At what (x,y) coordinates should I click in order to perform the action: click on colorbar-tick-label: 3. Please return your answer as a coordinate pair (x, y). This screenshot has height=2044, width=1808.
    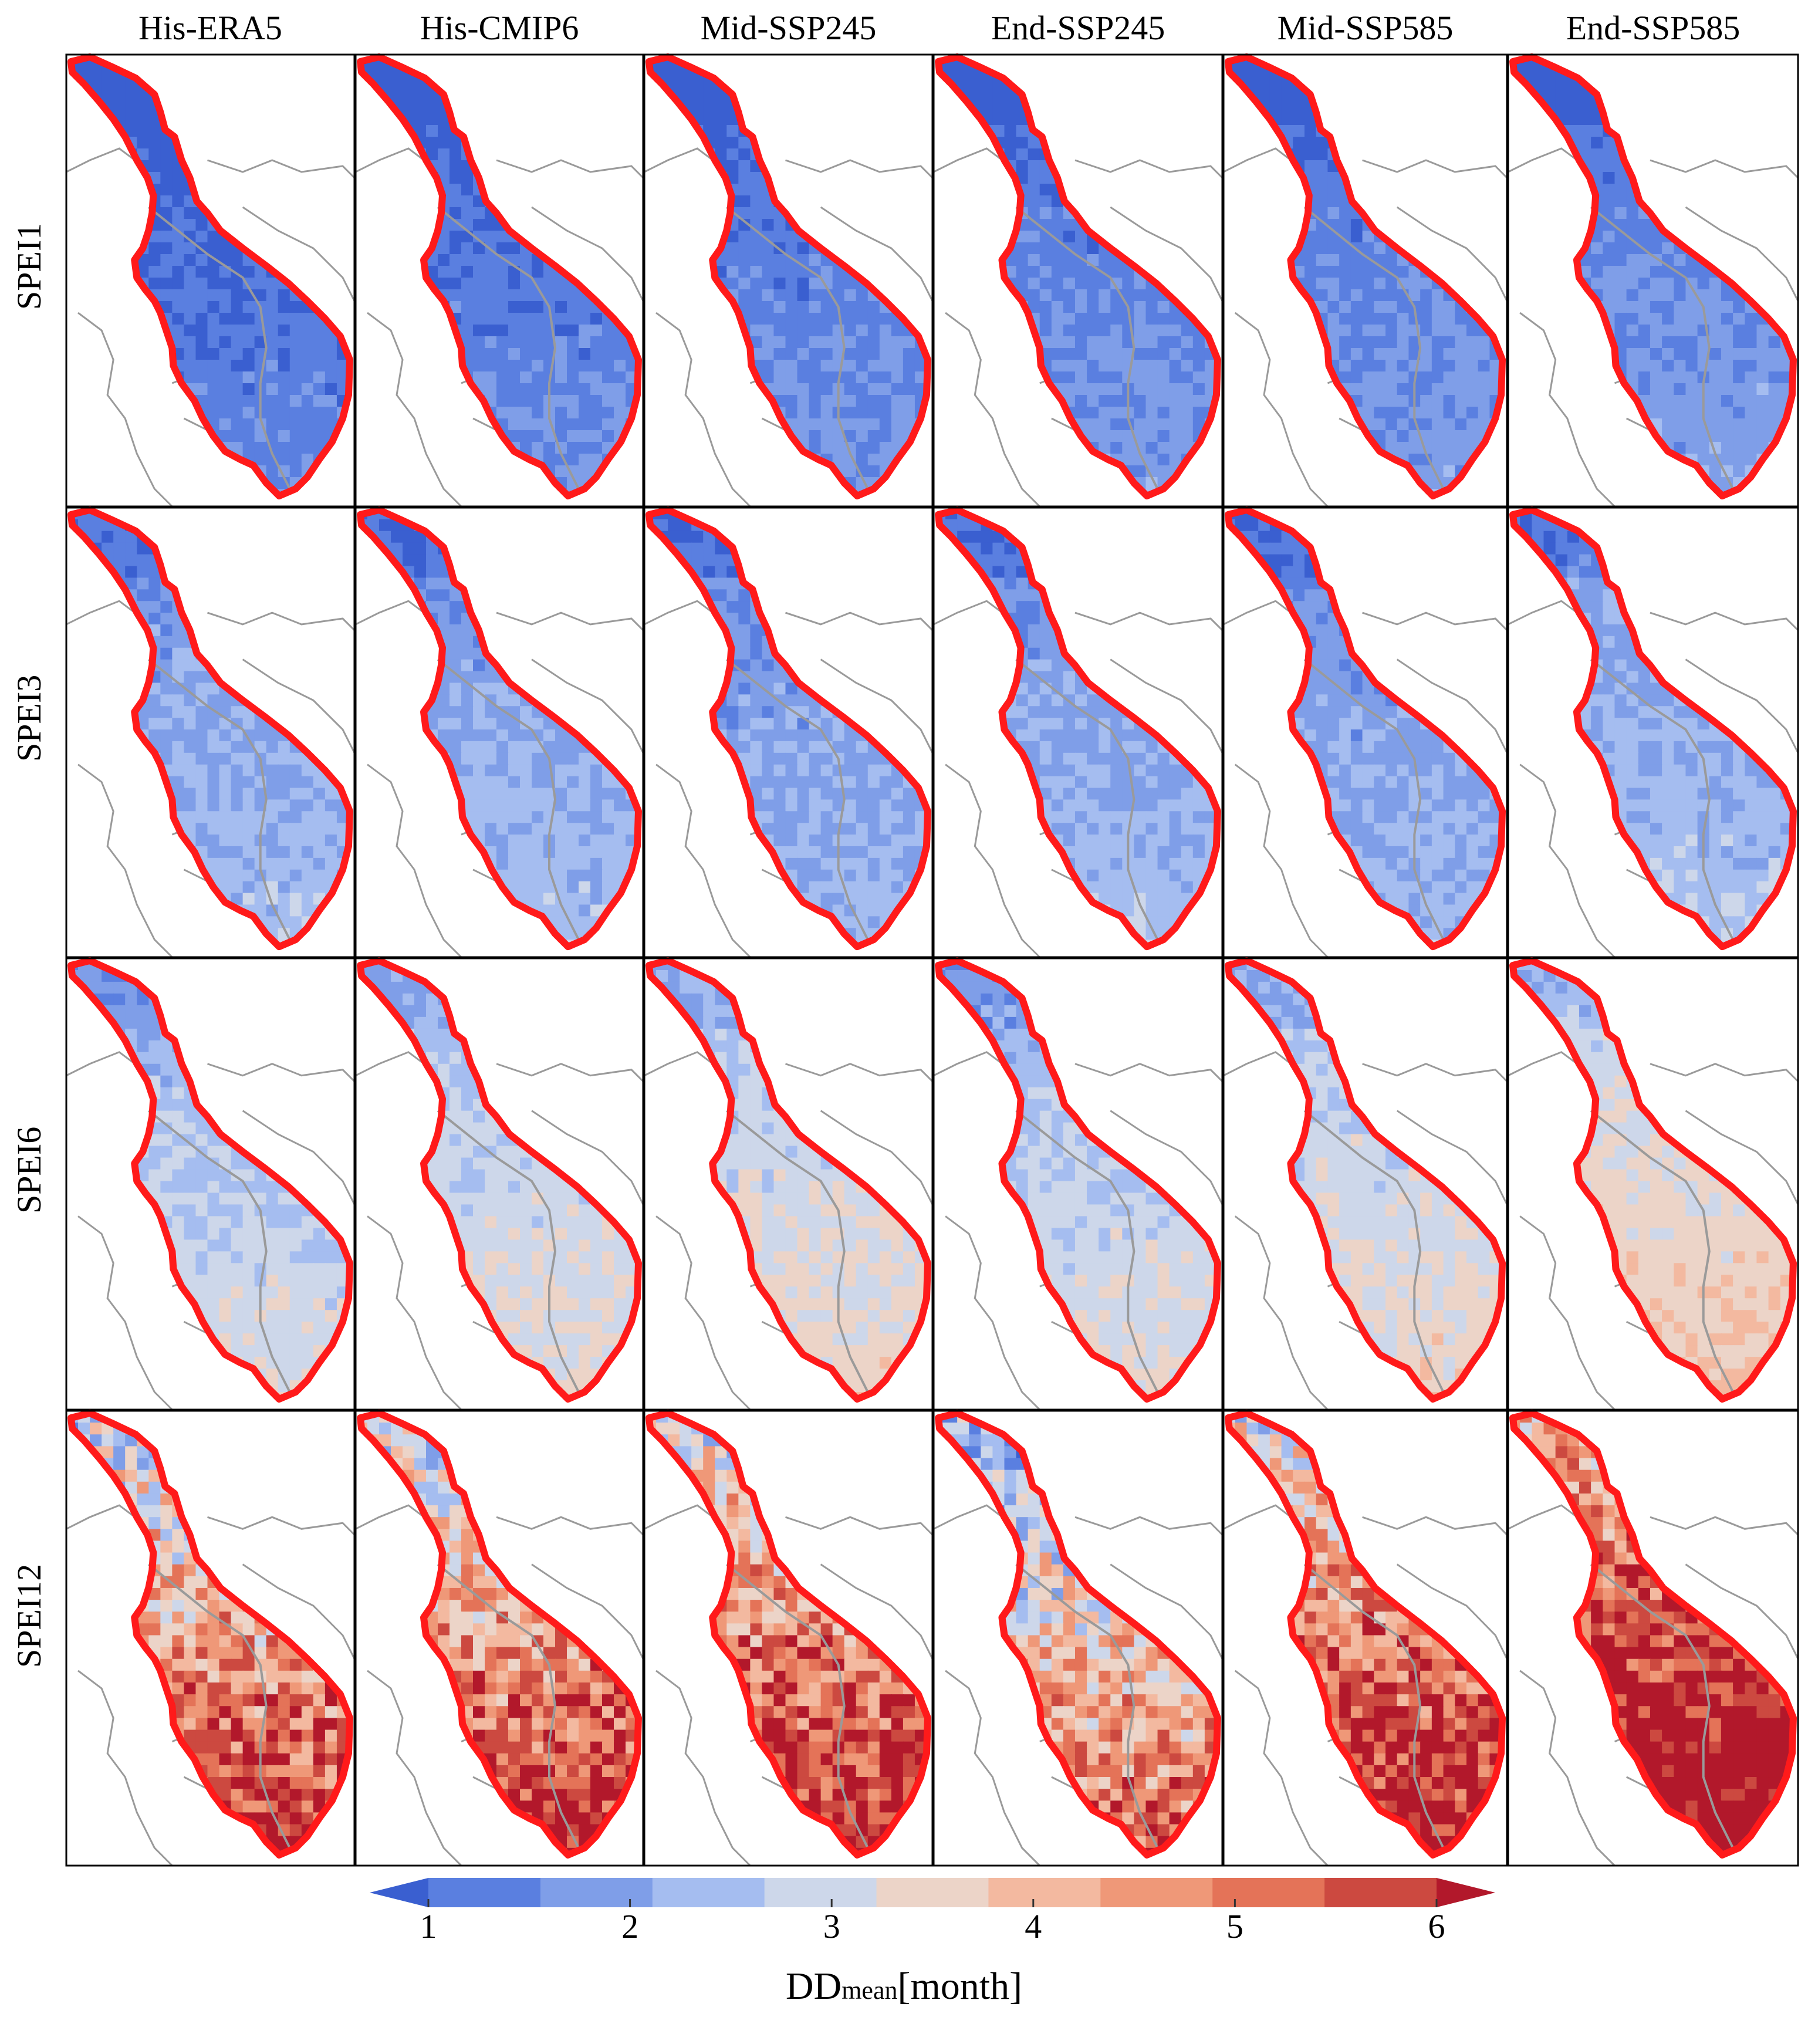
    Looking at the image, I should click on (831, 1926).